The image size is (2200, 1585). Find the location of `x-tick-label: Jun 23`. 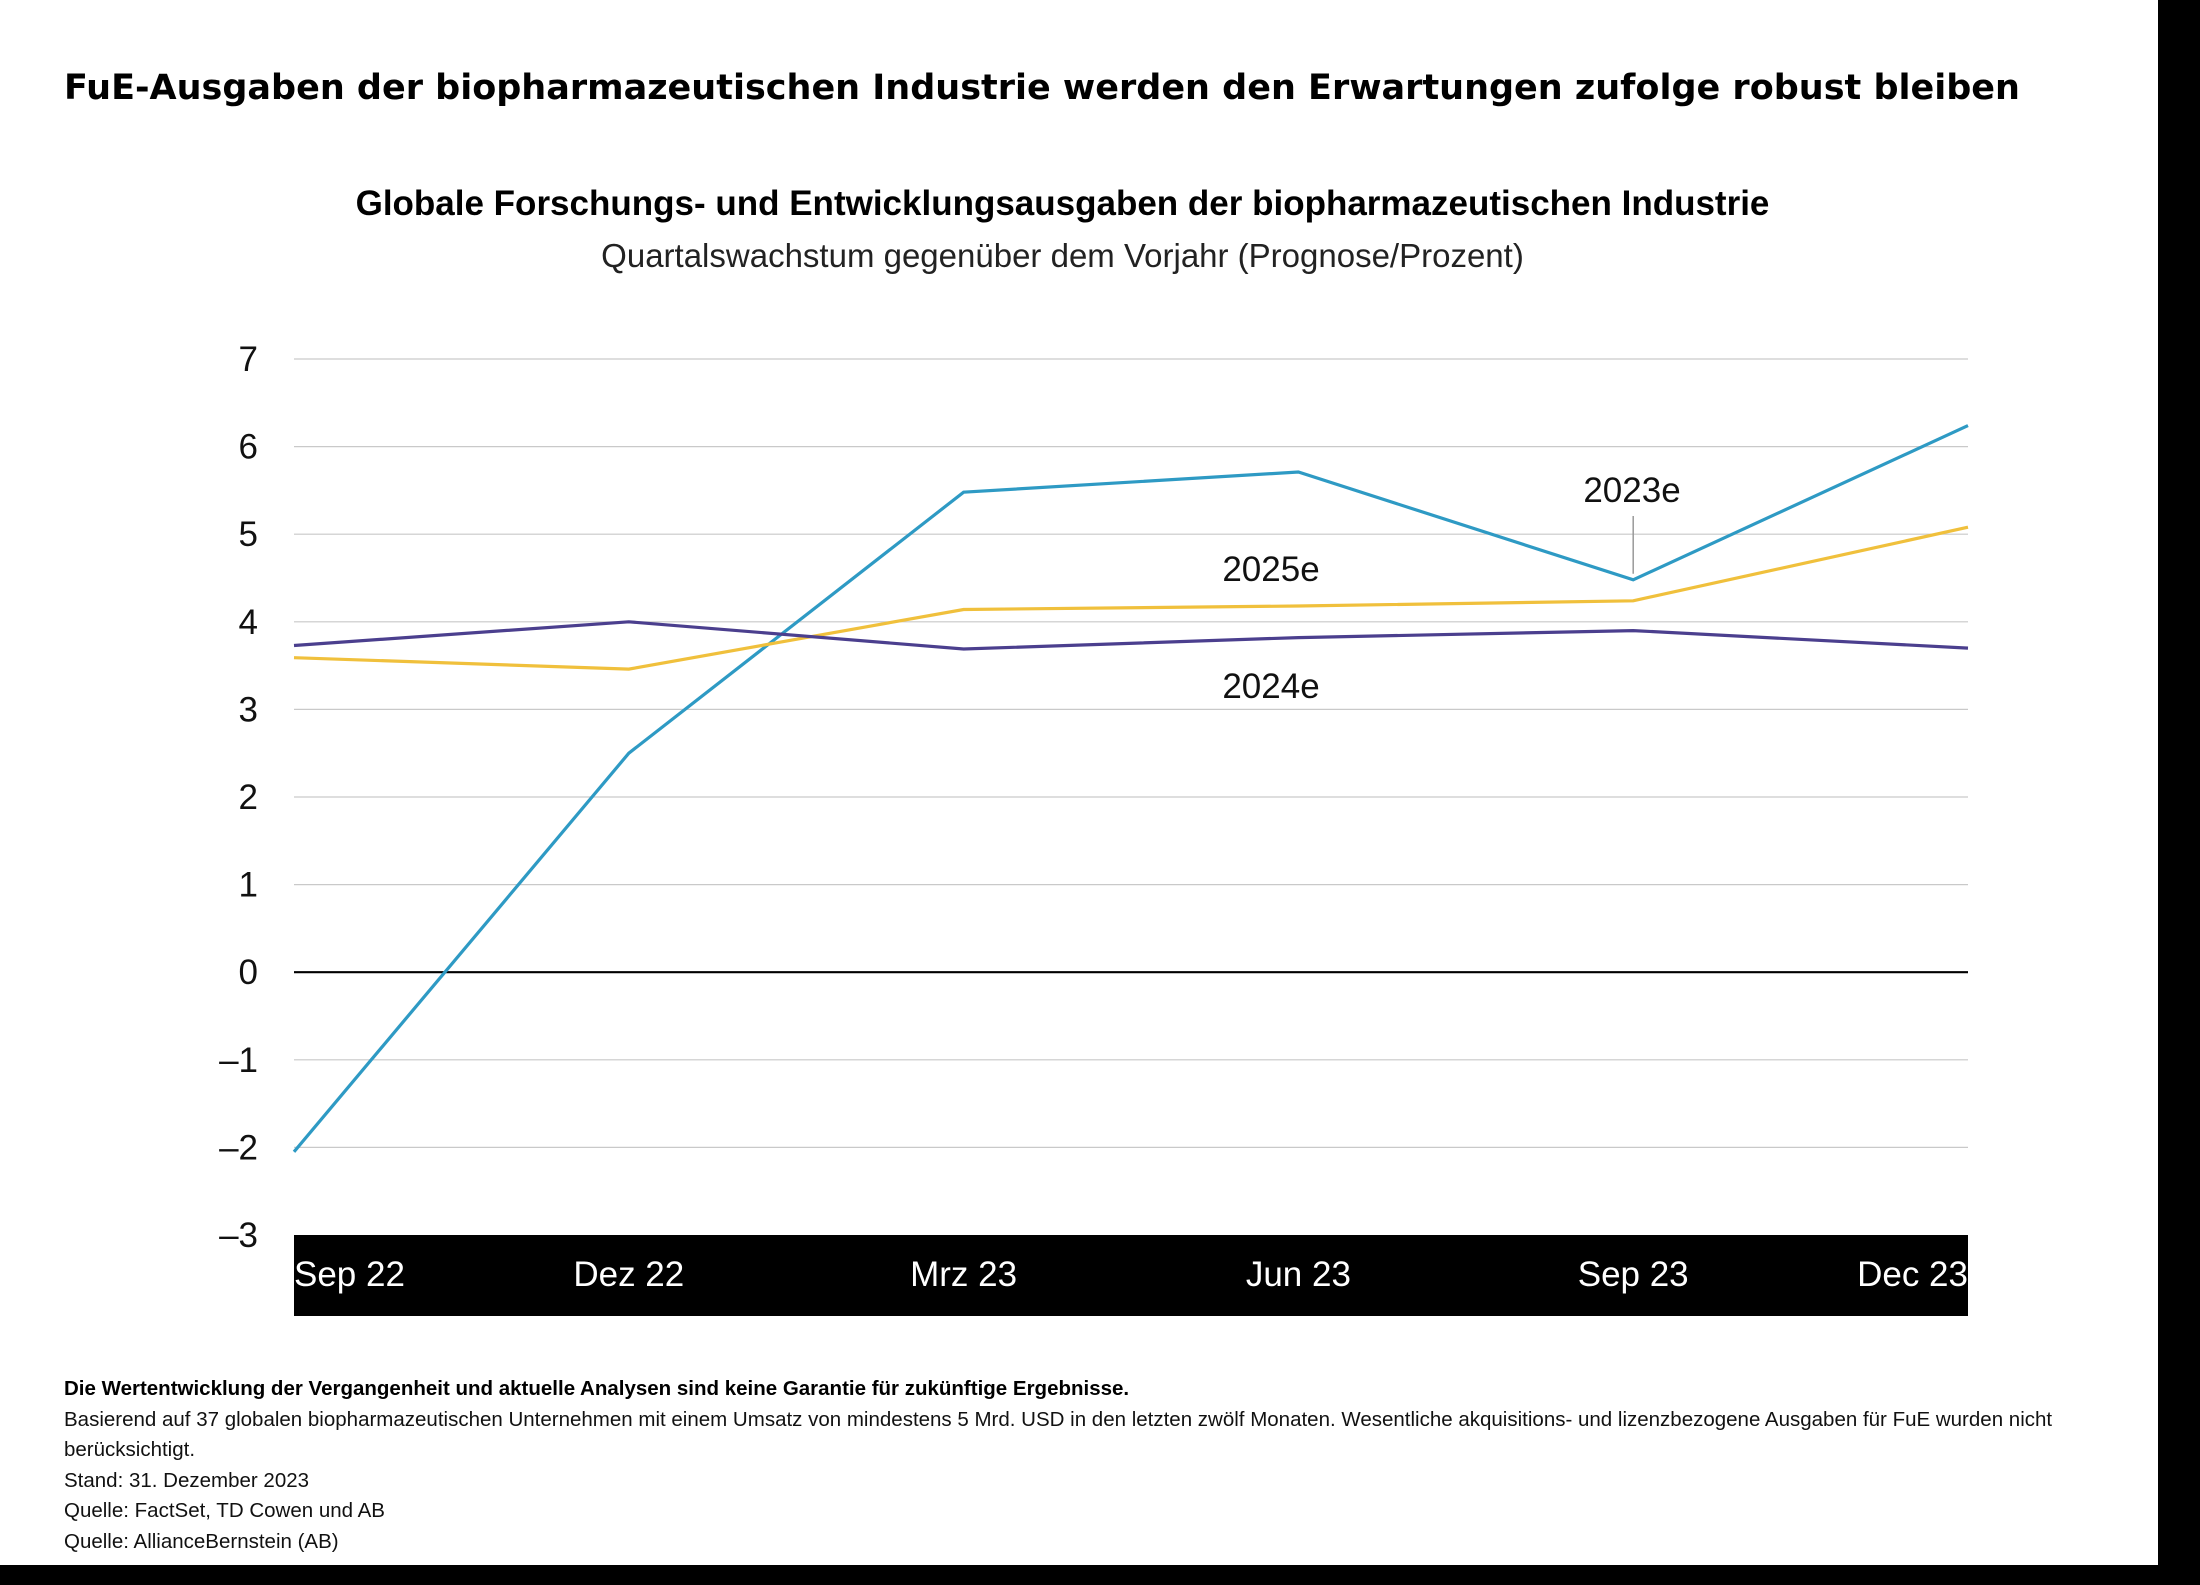

x-tick-label: Jun 23 is located at coordinates (1298, 1274).